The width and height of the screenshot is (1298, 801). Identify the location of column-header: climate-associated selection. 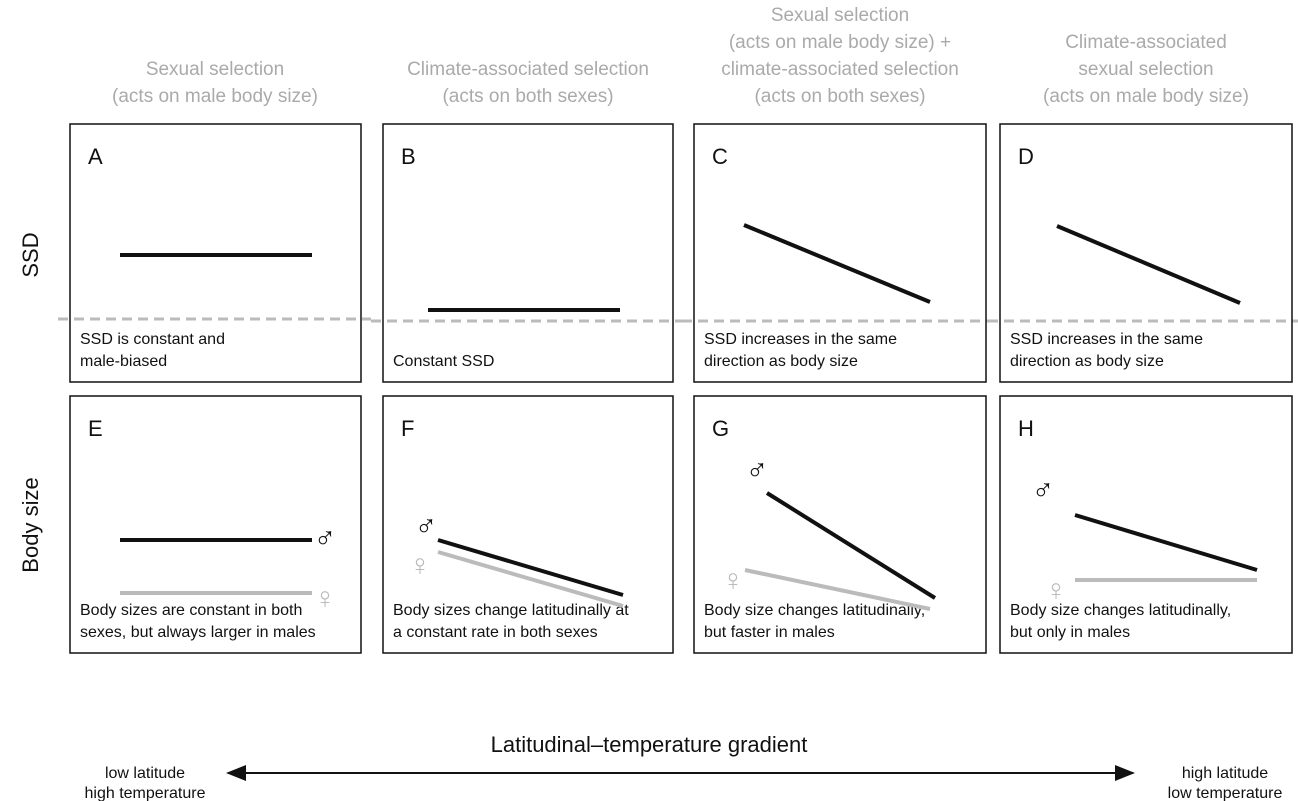
(840, 69).